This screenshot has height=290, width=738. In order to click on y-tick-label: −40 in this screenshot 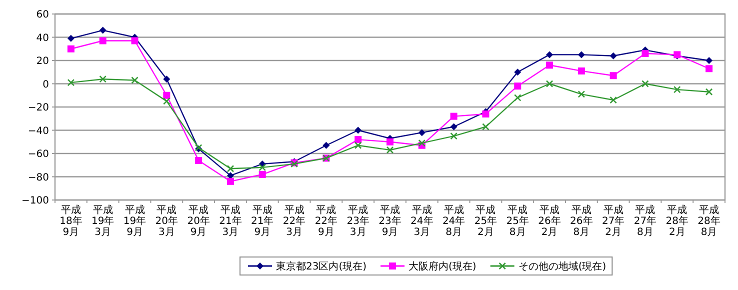, I will do `click(38, 131)`.